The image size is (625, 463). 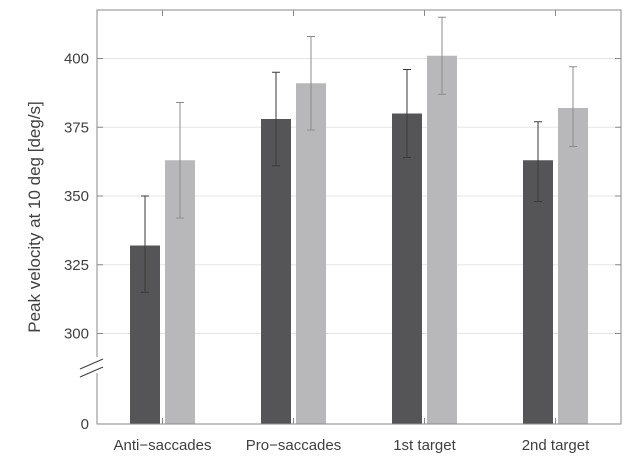 I want to click on y-tick-label: 0, so click(x=85, y=424).